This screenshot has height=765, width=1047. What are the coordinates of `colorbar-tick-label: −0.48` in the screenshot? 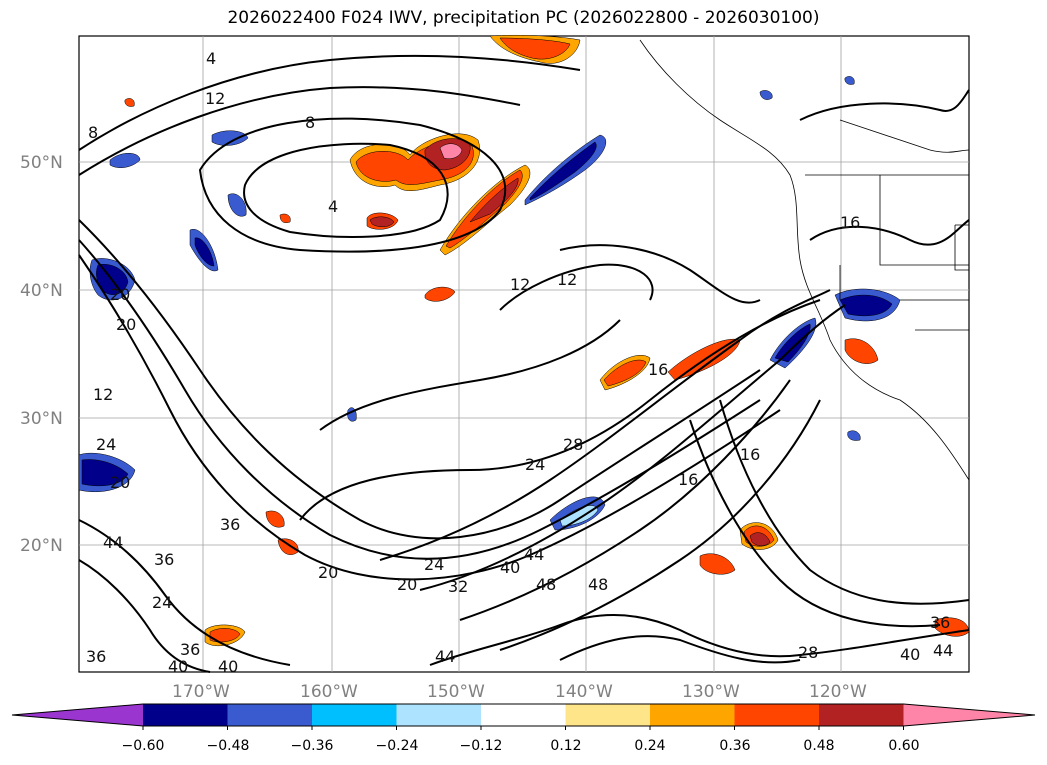 It's located at (228, 746).